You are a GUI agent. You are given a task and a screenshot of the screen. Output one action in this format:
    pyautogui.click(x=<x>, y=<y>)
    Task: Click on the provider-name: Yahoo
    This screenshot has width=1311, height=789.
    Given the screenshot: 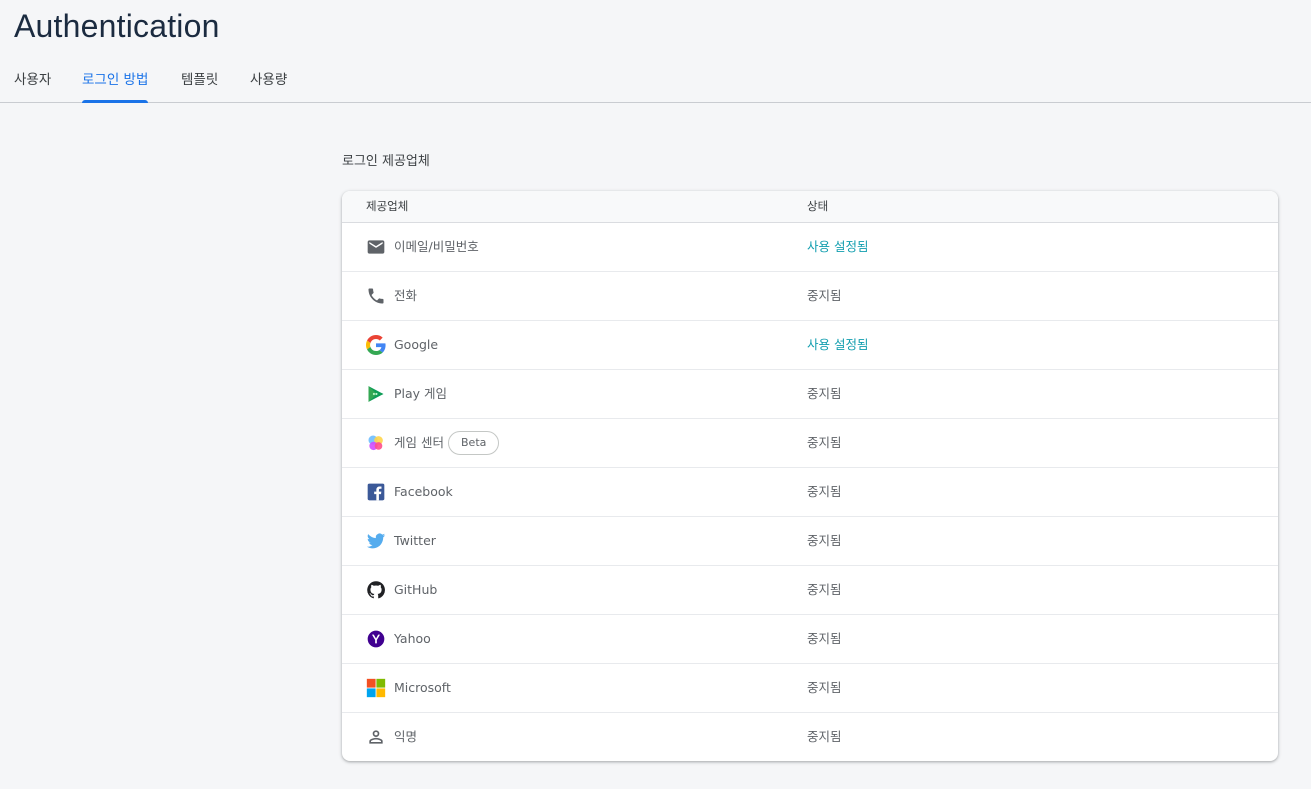 What is the action you would take?
    pyautogui.click(x=412, y=638)
    